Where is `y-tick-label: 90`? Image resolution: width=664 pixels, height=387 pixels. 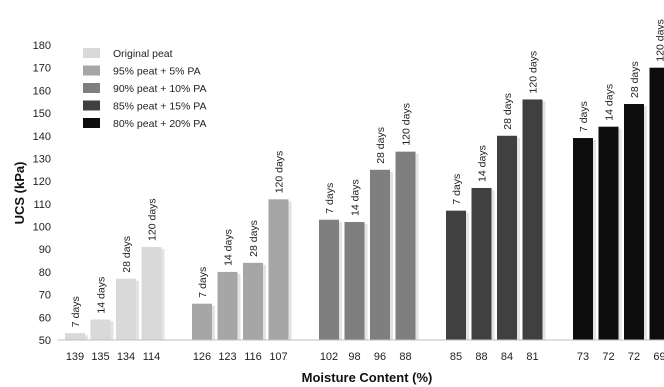
y-tick-label: 90 is located at coordinates (45, 250).